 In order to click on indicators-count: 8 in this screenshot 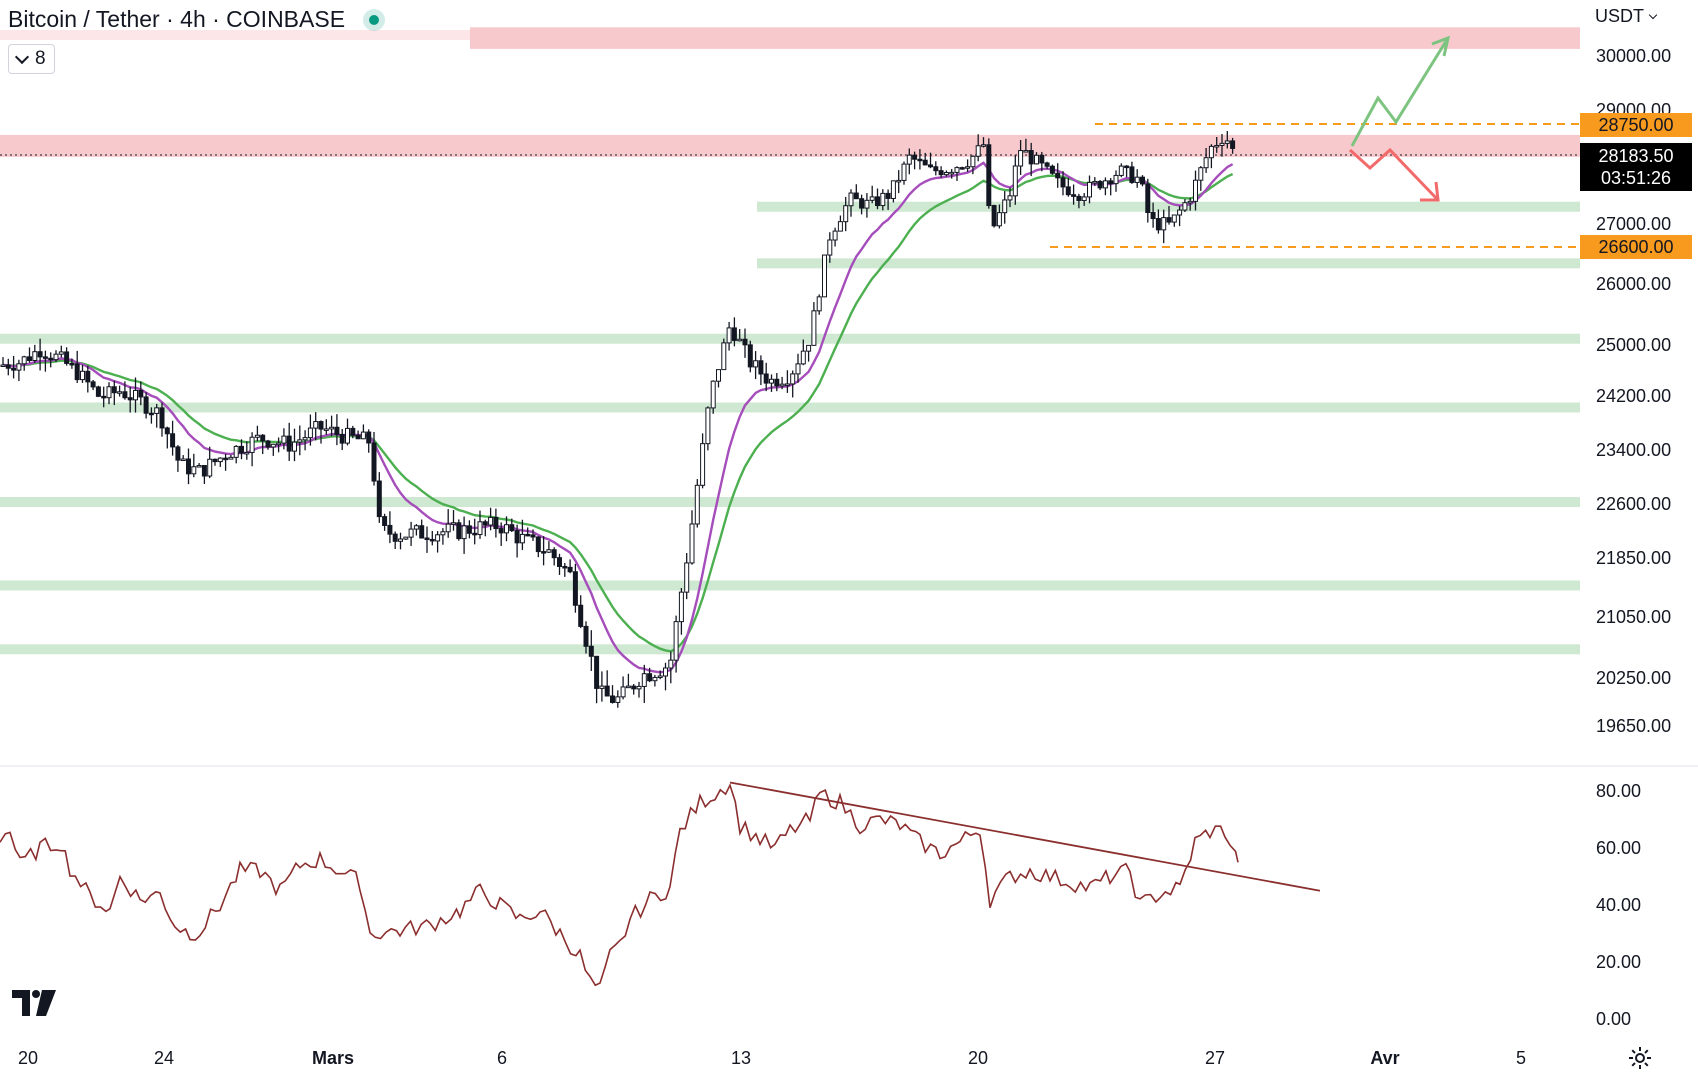, I will do `click(40, 58)`.